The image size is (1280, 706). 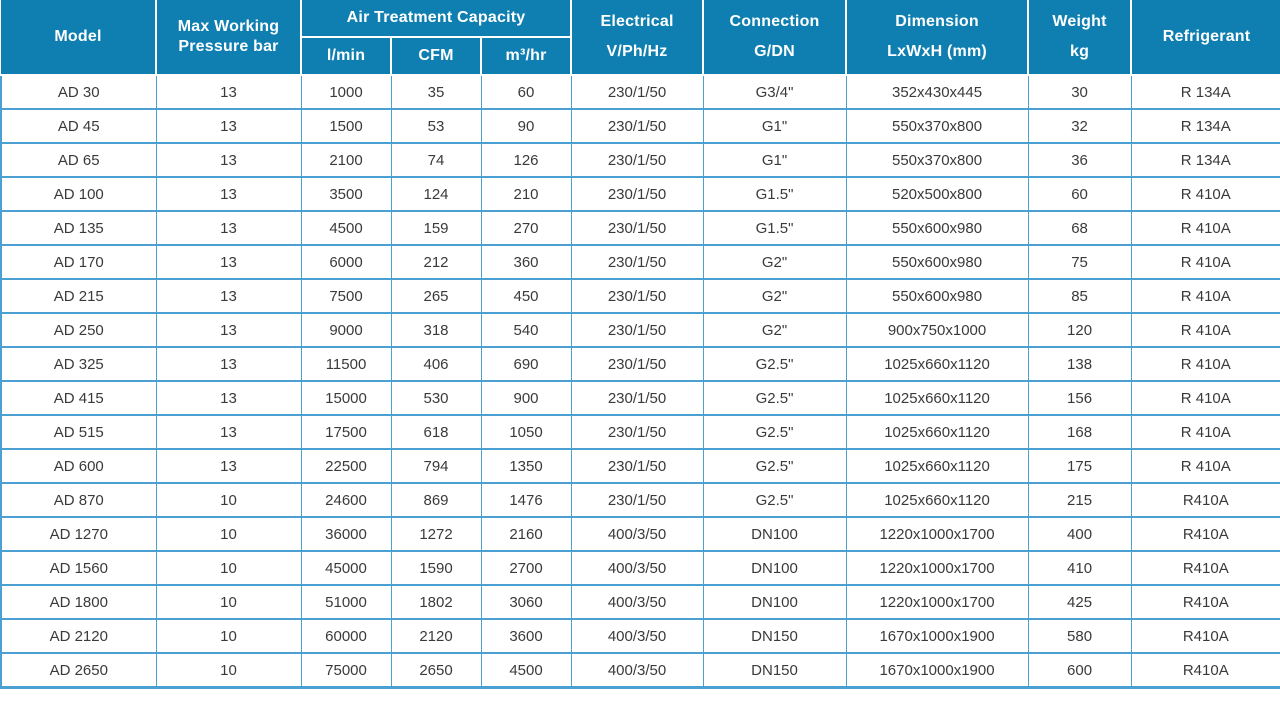 What do you see at coordinates (346, 262) in the screenshot?
I see `table-cell: 6000` at bounding box center [346, 262].